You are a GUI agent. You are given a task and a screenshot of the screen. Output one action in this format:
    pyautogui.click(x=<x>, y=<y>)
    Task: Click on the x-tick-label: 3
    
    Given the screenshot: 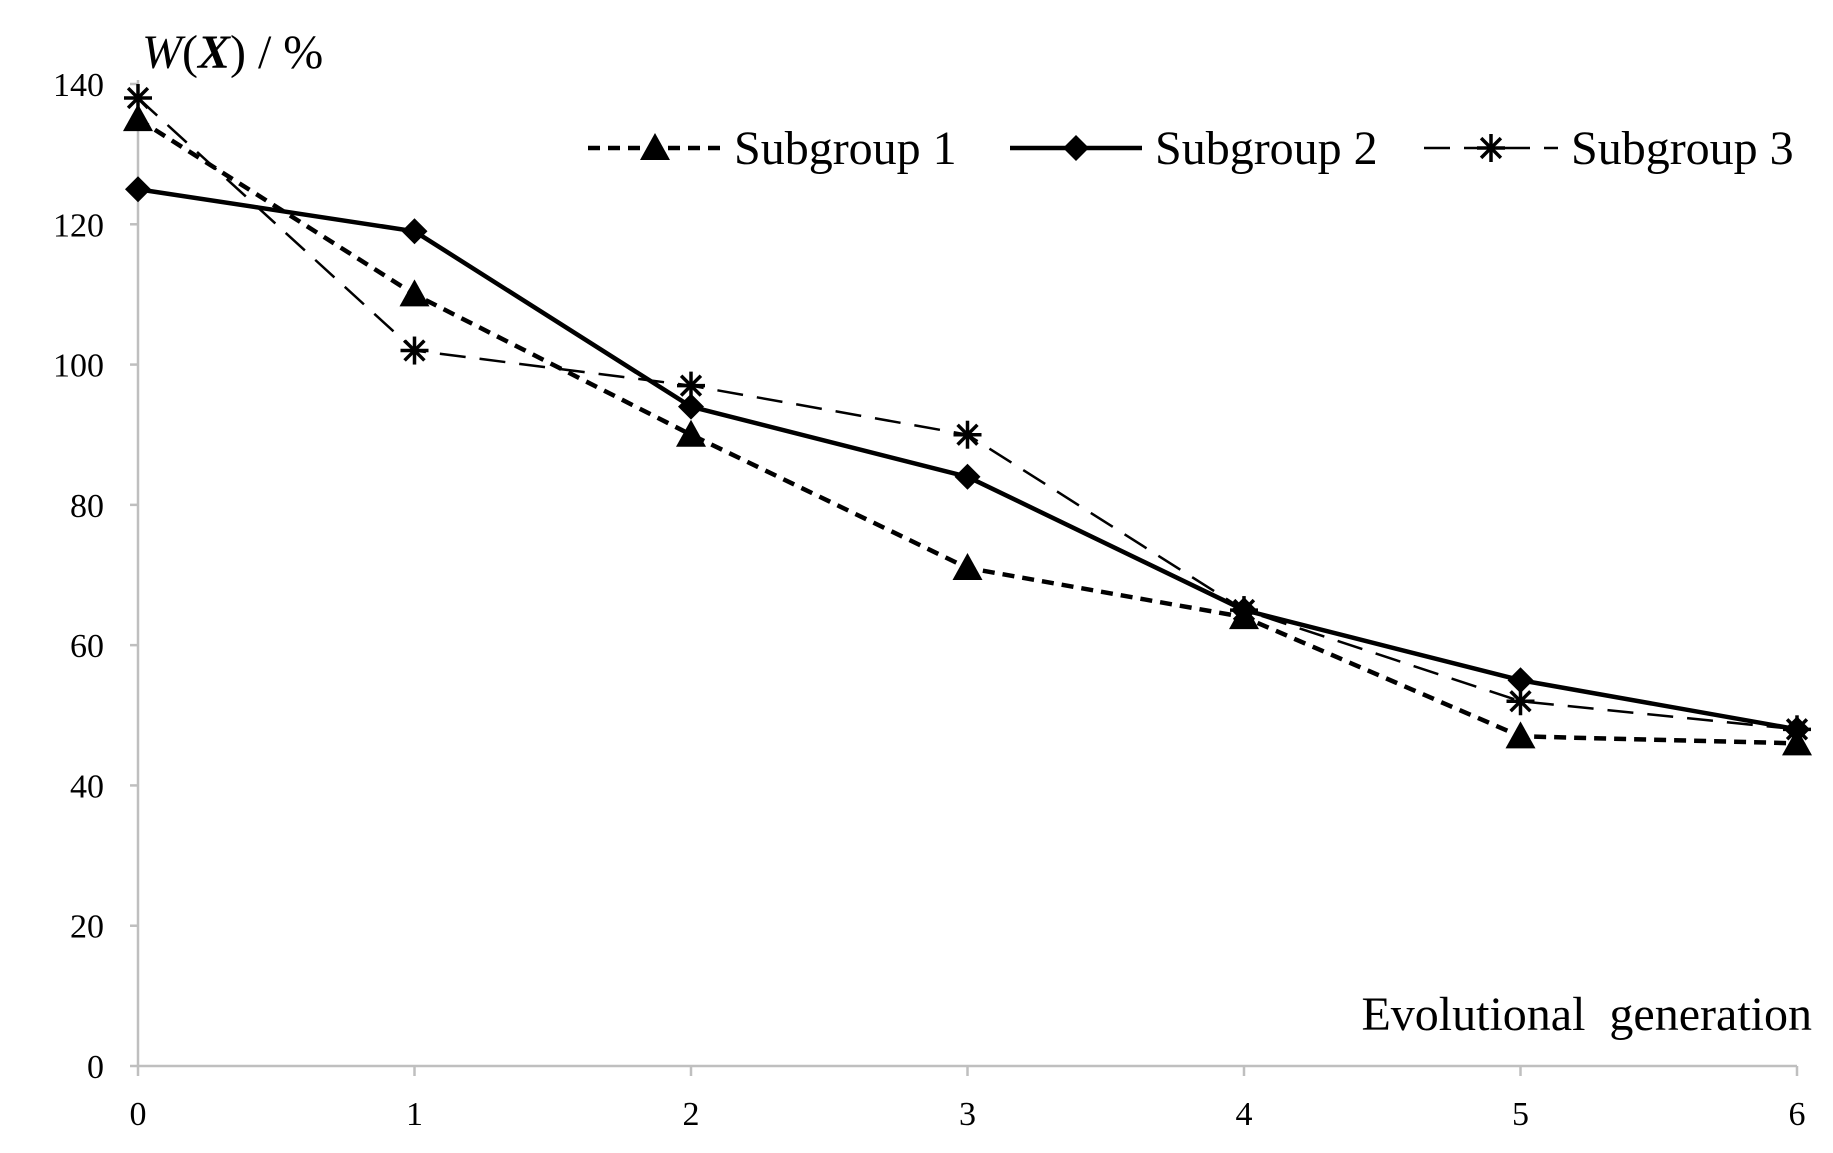 What is the action you would take?
    pyautogui.click(x=967, y=1114)
    